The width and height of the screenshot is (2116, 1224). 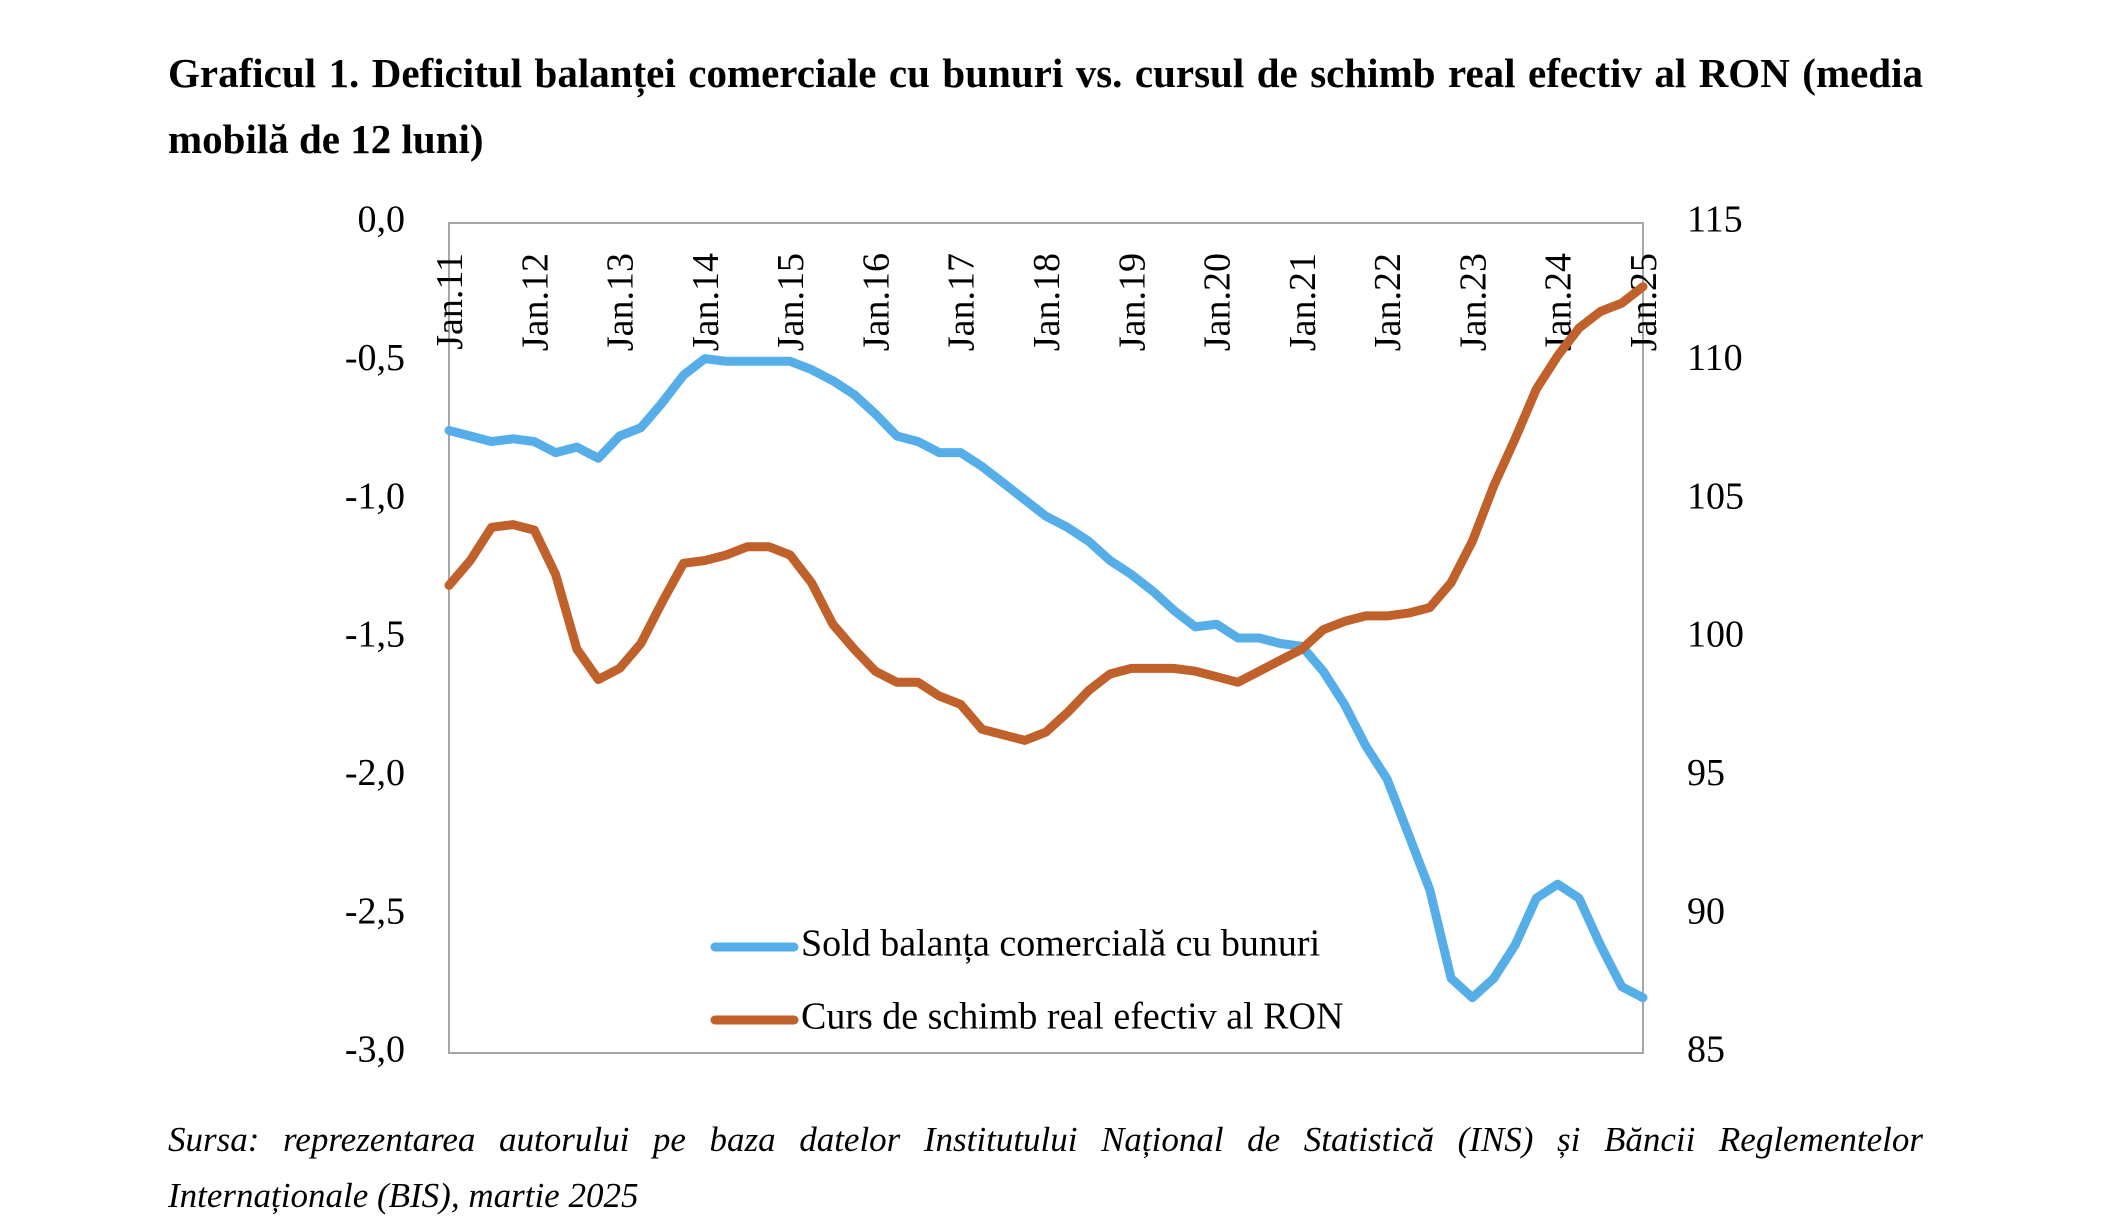 What do you see at coordinates (1473, 302) in the screenshot?
I see `x-tick-label: Jan.23` at bounding box center [1473, 302].